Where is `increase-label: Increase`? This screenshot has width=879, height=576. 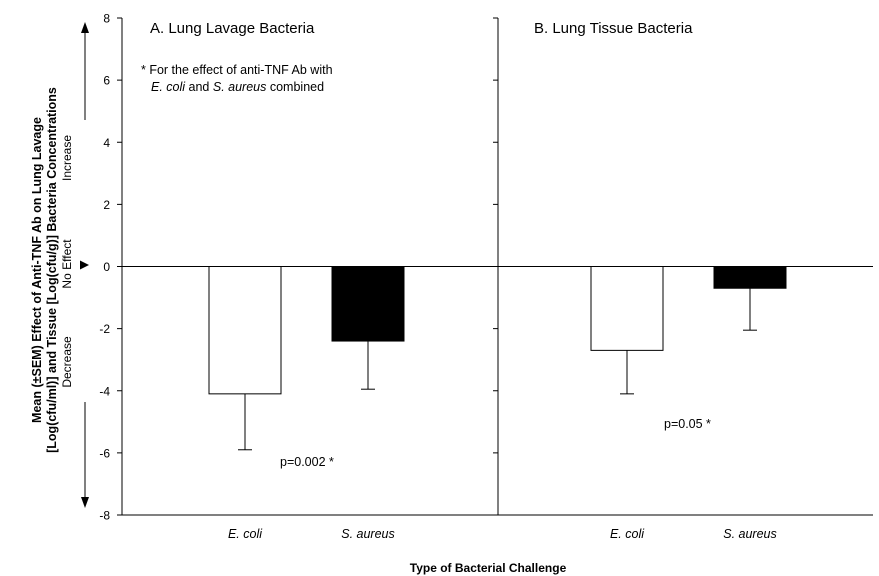
increase-label: Increase is located at coordinates (67, 158).